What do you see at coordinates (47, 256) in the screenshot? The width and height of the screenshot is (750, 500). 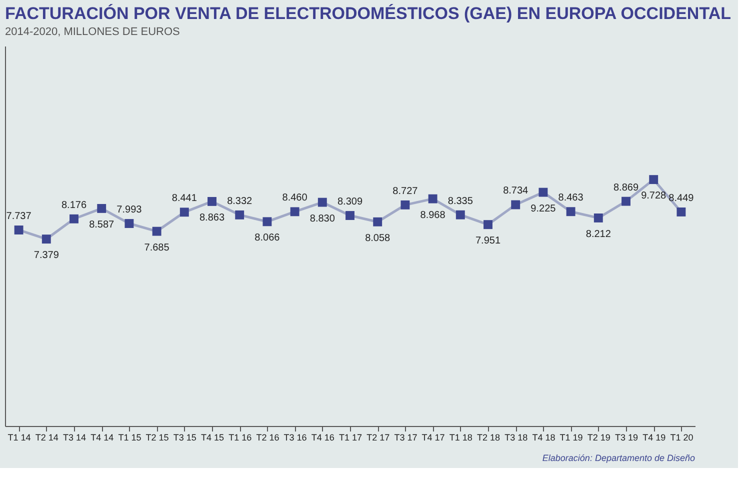 I see `data-label: 7.379` at bounding box center [47, 256].